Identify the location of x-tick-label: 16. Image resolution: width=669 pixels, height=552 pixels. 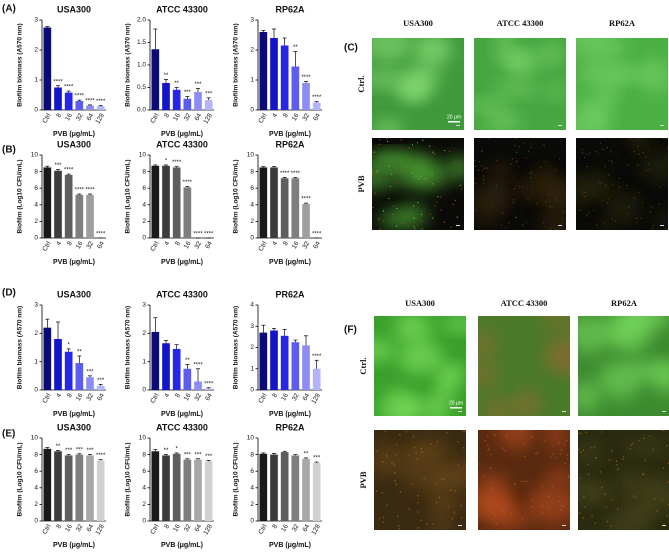
(69, 528).